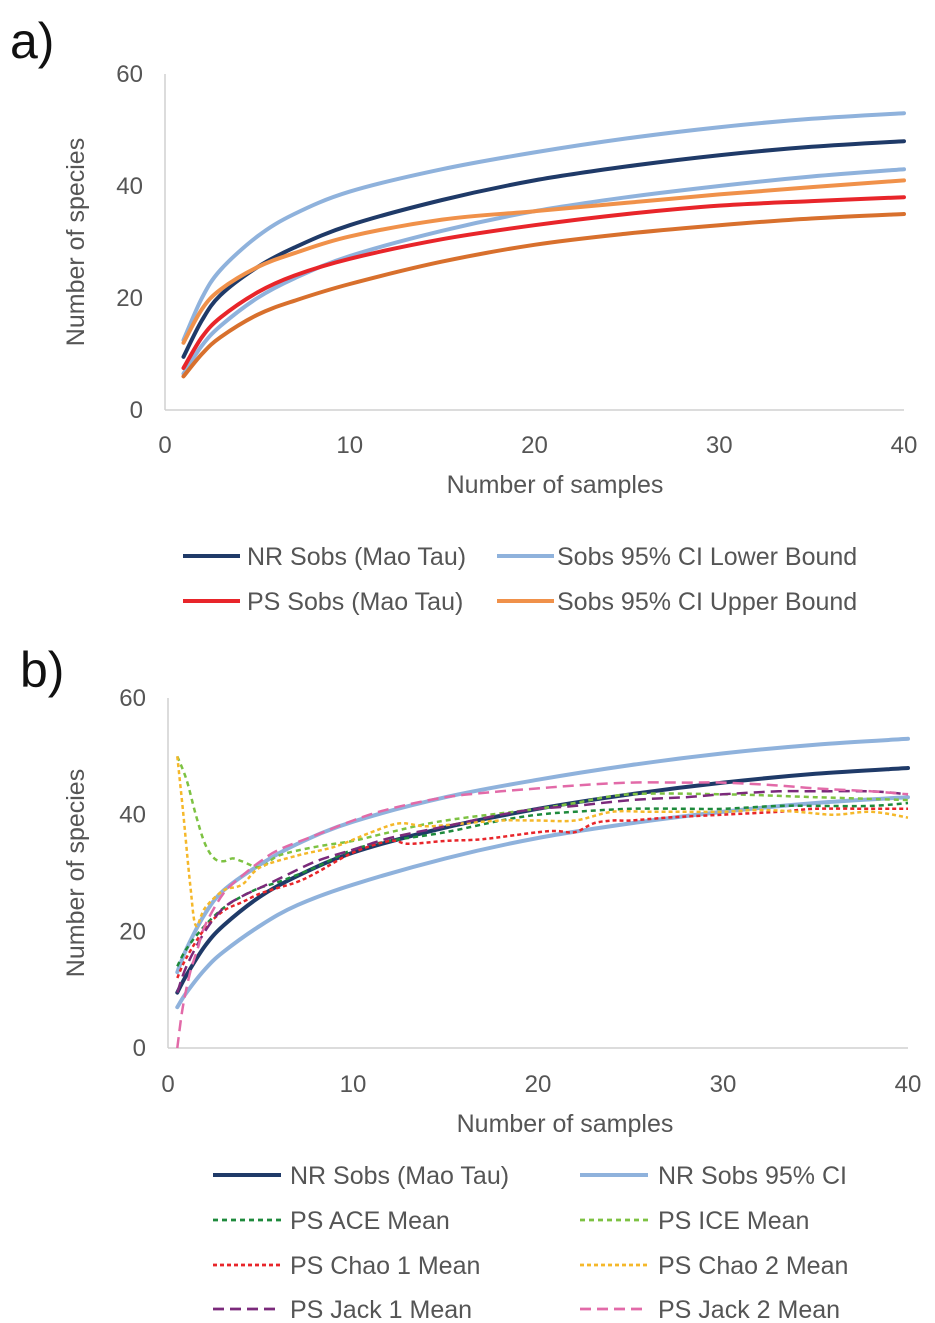 Image resolution: width=935 pixels, height=1323 pixels. I want to click on series-line-ps-jack-1-mean, so click(542, 891).